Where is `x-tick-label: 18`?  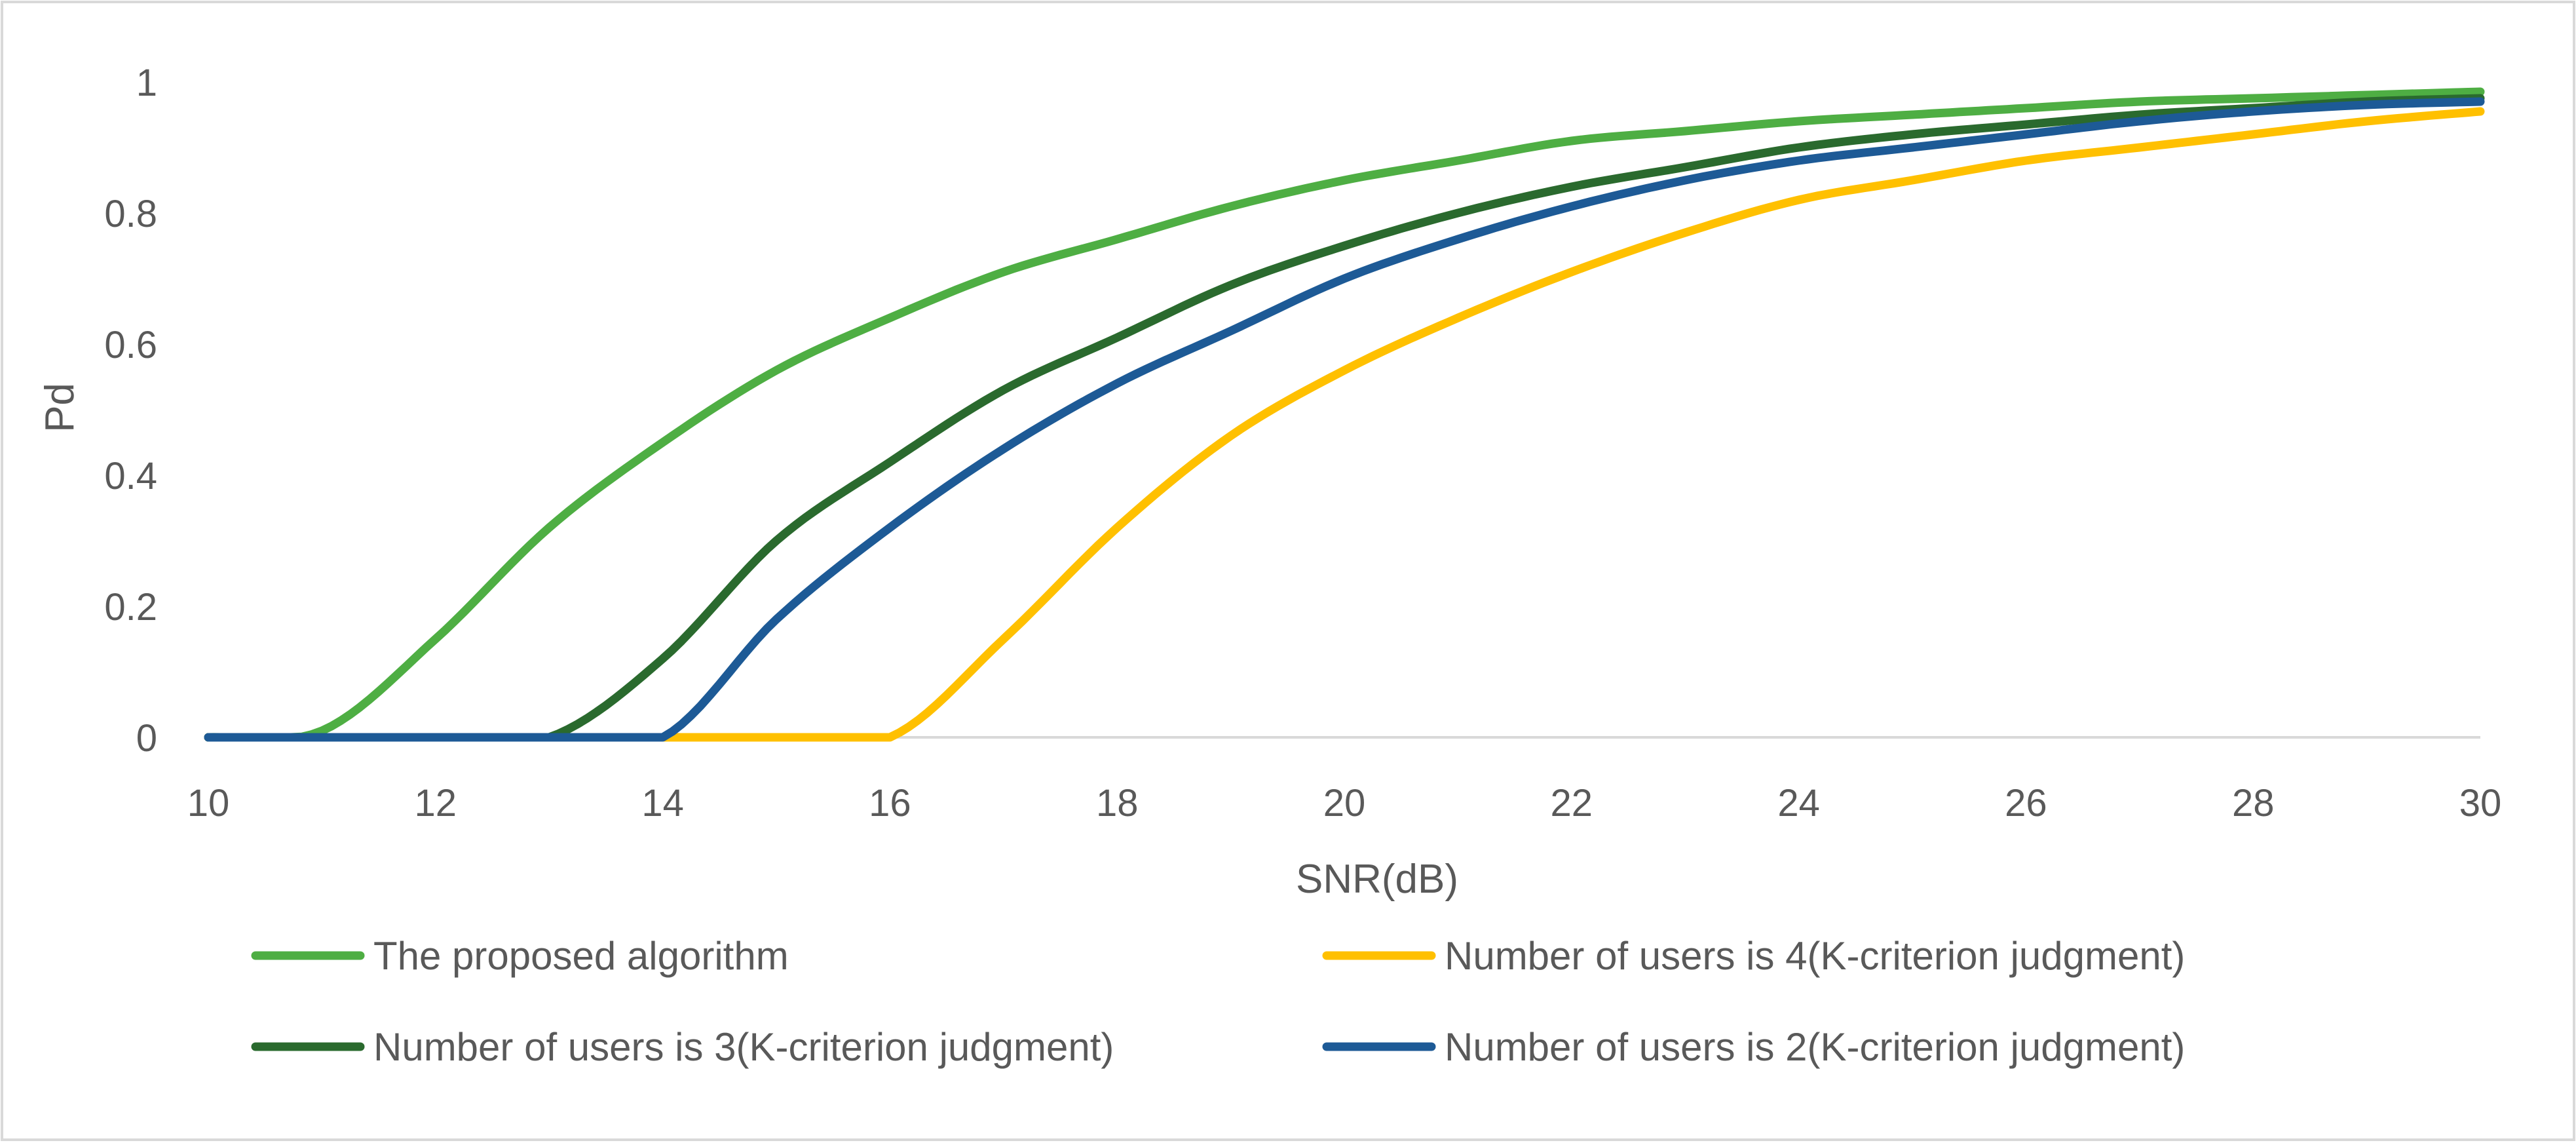 x-tick-label: 18 is located at coordinates (1117, 803).